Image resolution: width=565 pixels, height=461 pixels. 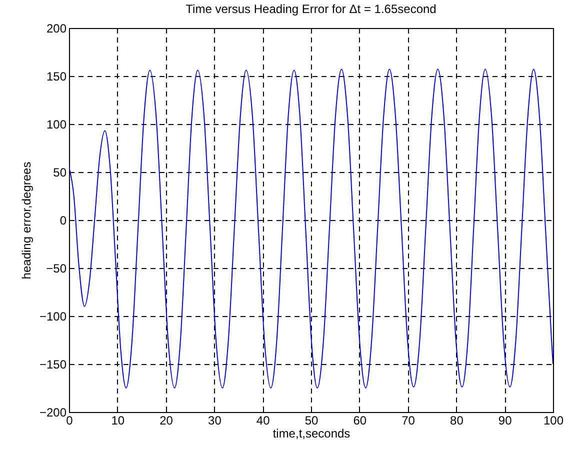 What do you see at coordinates (53, 365) in the screenshot?
I see `y-tick-label: −150` at bounding box center [53, 365].